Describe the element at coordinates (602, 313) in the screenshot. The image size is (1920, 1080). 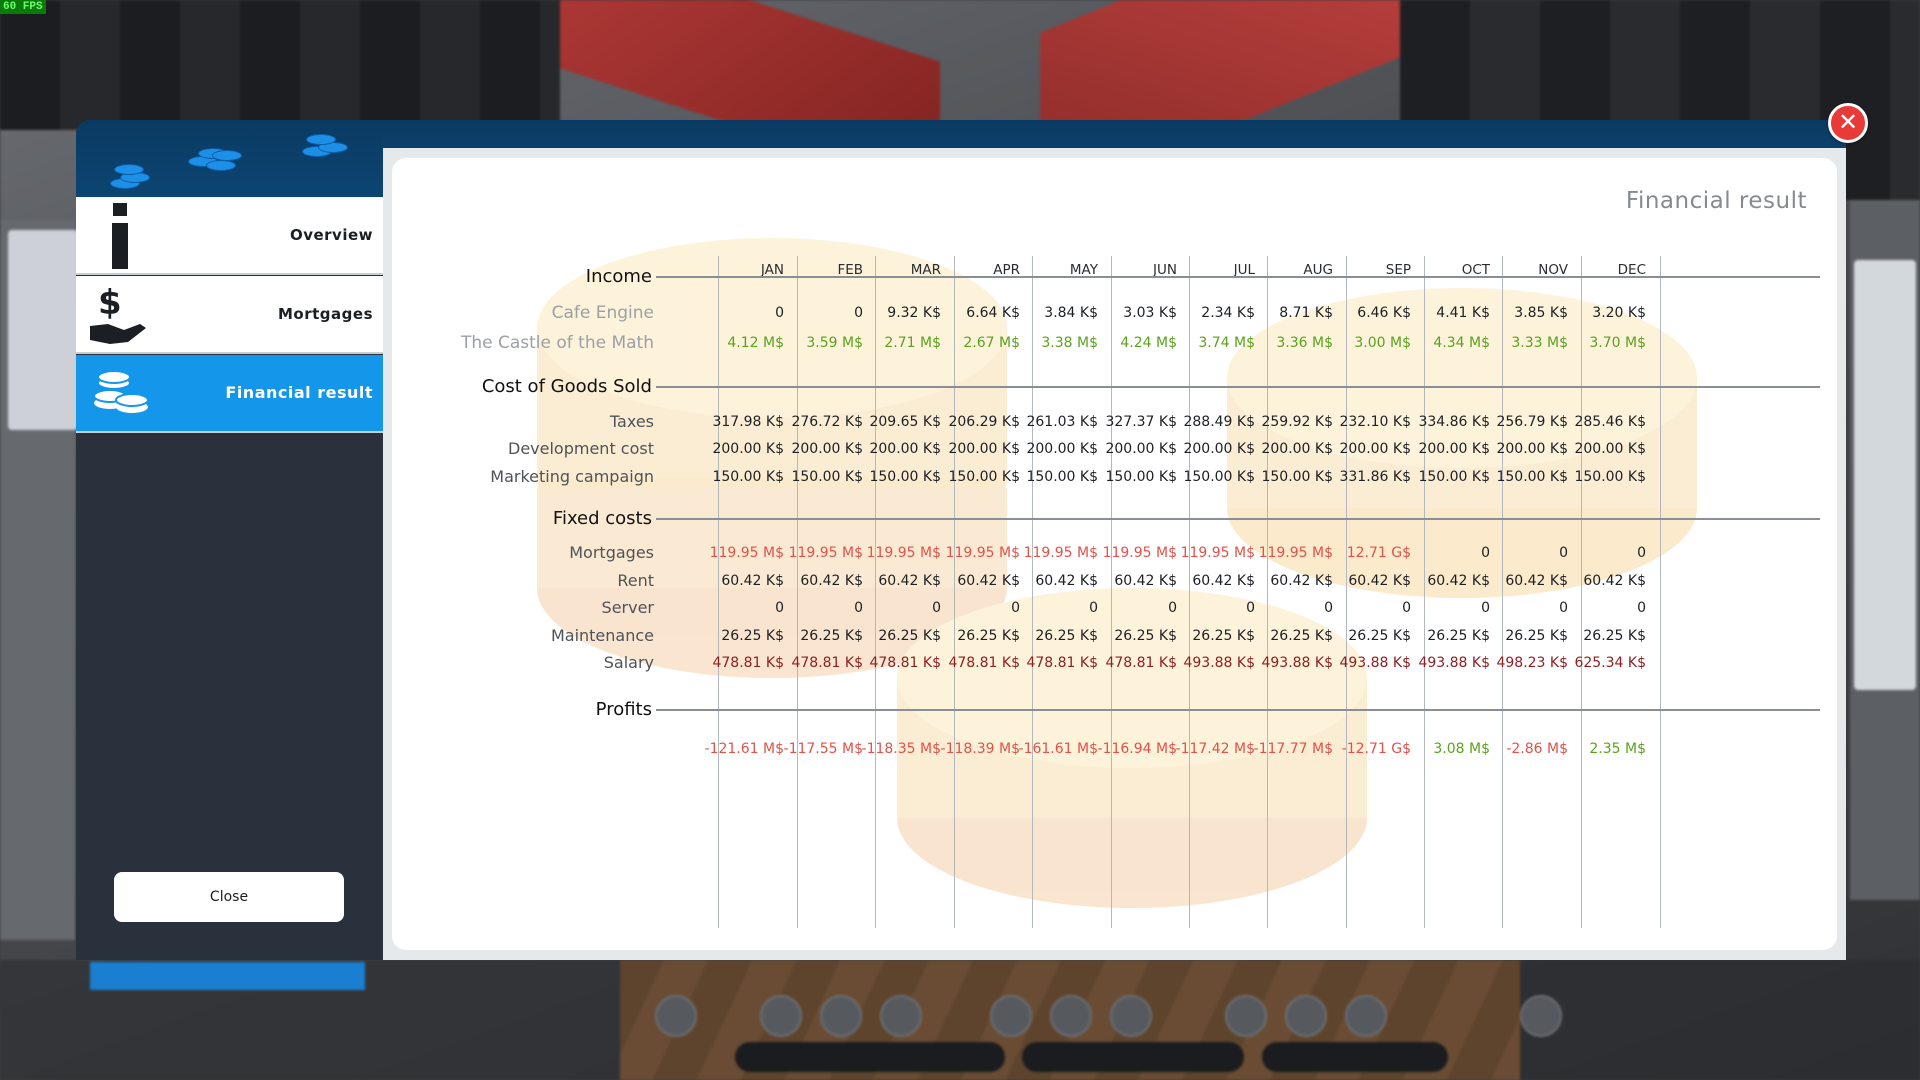
I see `row-label: Cafe Engine` at that location.